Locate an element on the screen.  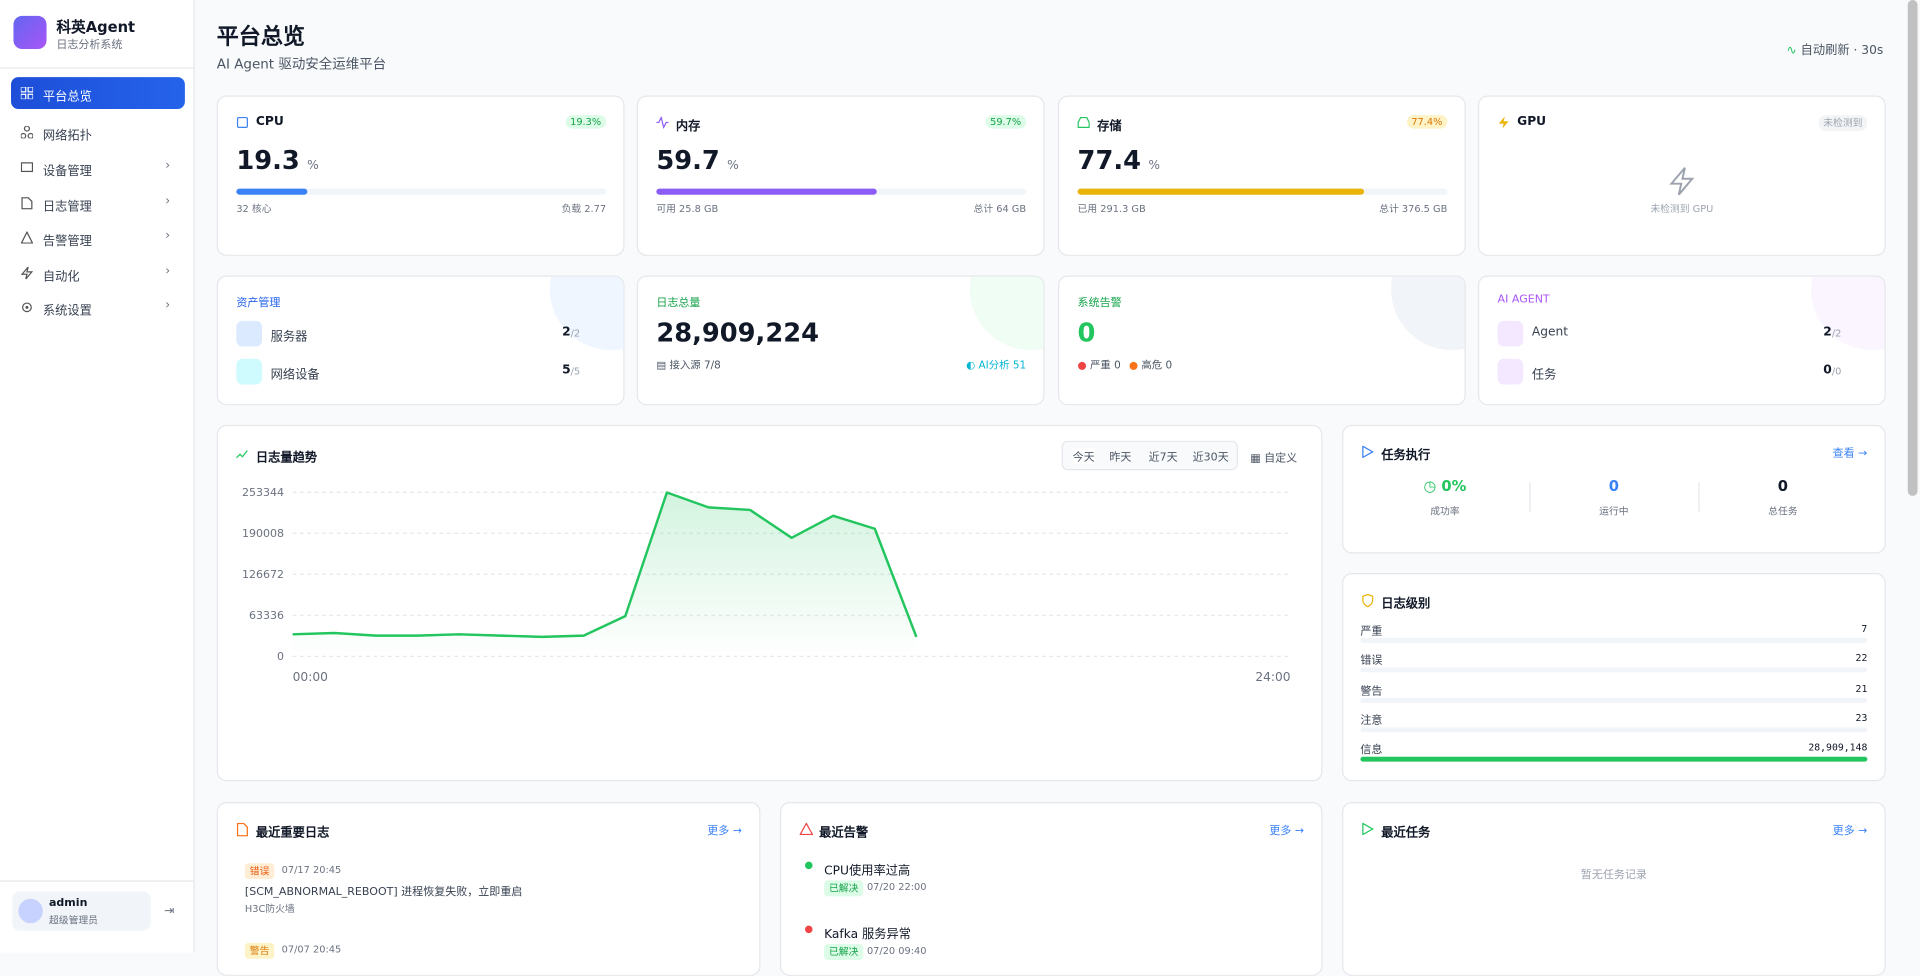
metric-unit: % is located at coordinates (1154, 166).